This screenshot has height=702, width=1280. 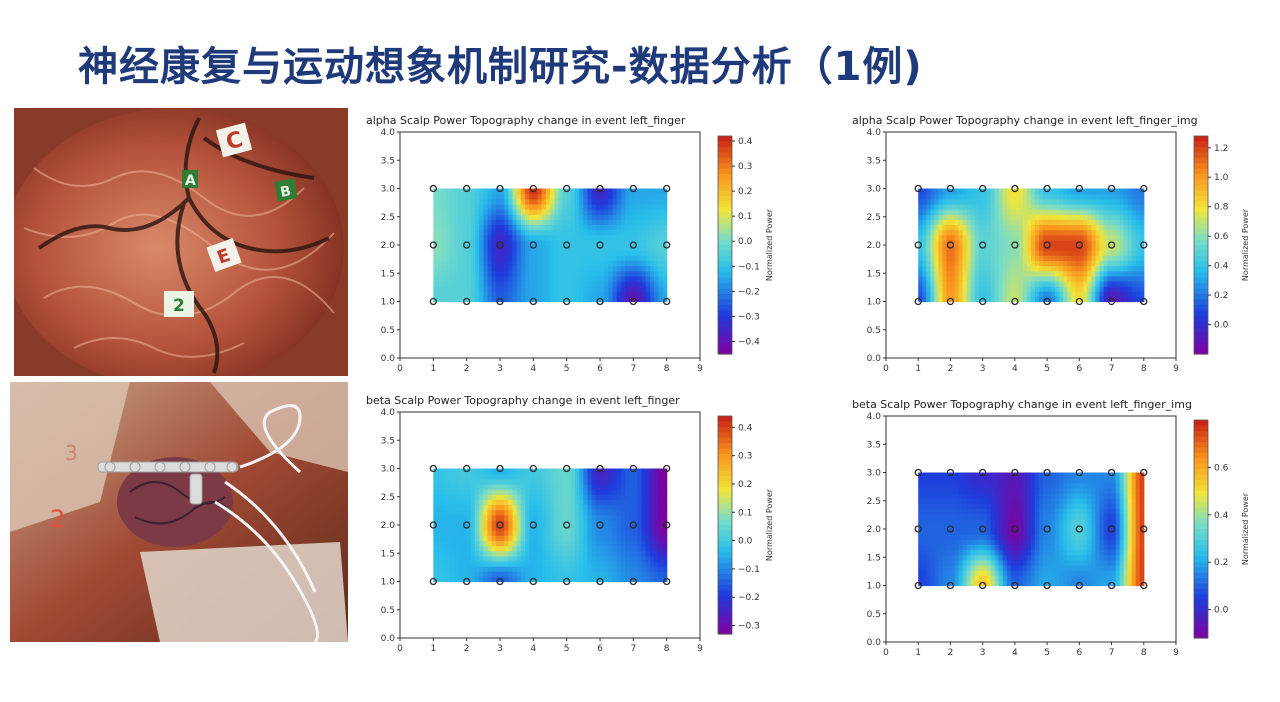 I want to click on colorbar-tick-label: 0.1, so click(x=745, y=513).